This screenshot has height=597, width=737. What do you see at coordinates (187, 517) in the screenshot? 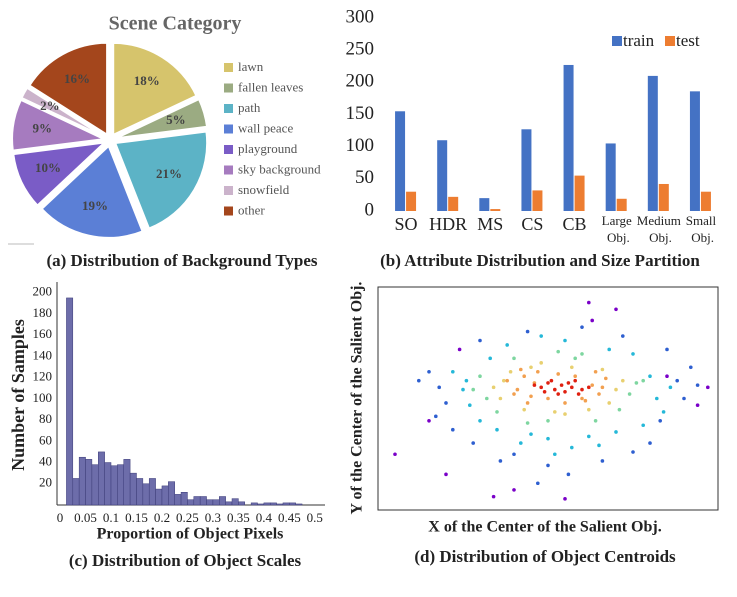
I see `x-tick-label: 0.25` at bounding box center [187, 517].